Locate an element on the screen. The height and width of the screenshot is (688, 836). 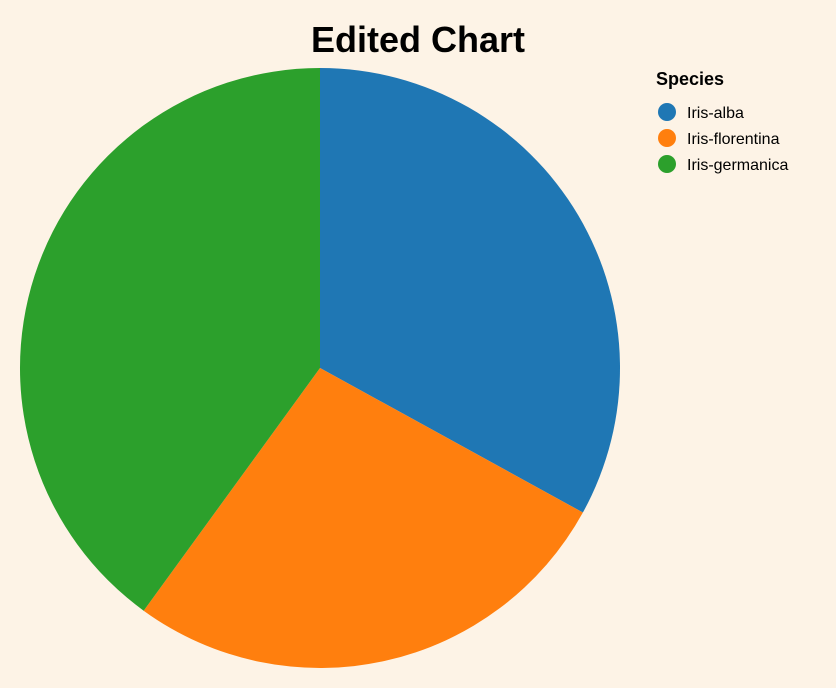
legend-label: Iris-florentina is located at coordinates (733, 139).